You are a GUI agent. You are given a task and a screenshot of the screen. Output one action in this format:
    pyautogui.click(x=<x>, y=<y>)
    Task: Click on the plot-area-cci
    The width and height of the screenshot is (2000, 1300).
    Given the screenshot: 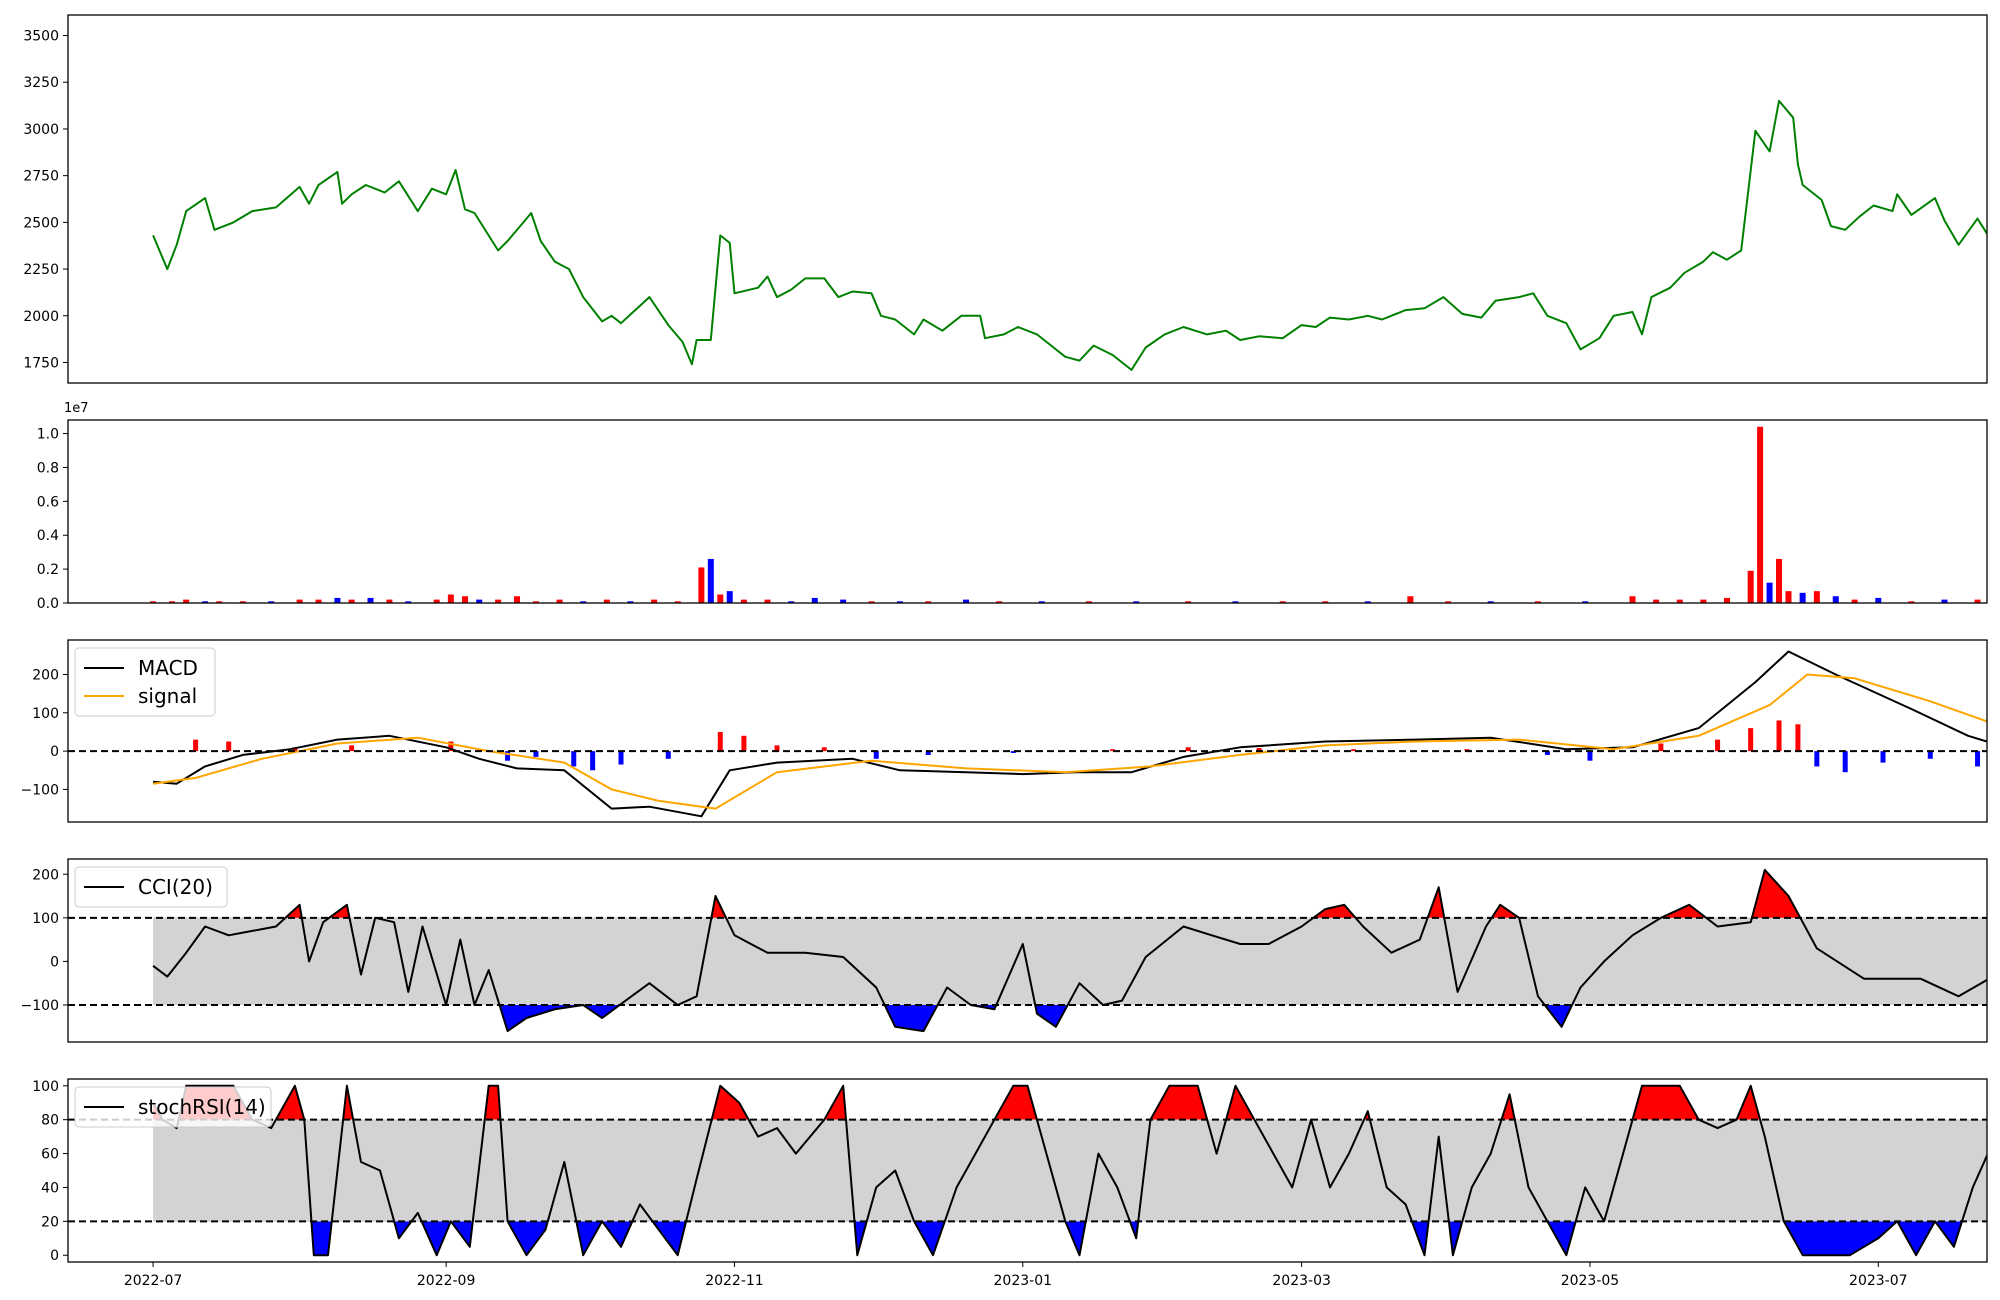 What is the action you would take?
    pyautogui.click(x=1069, y=950)
    